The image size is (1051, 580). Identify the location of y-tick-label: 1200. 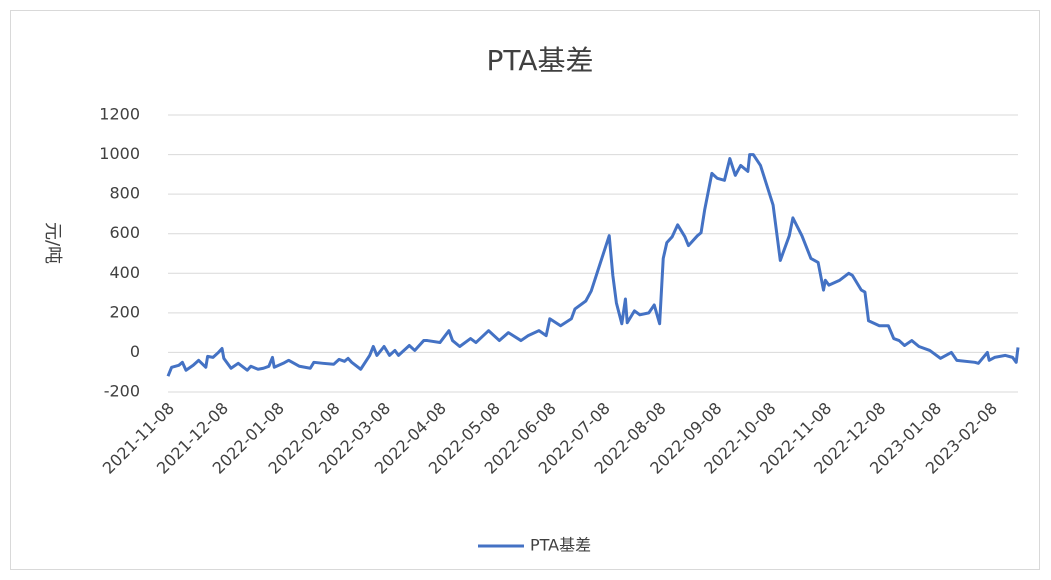
(119, 114).